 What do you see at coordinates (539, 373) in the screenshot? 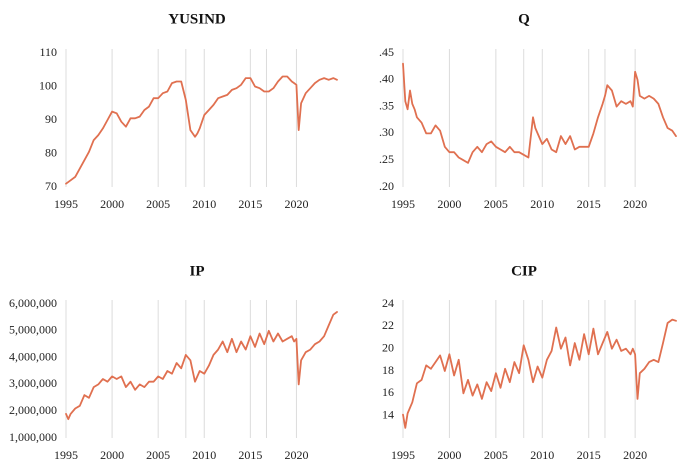
I see `cip-series-line` at bounding box center [539, 373].